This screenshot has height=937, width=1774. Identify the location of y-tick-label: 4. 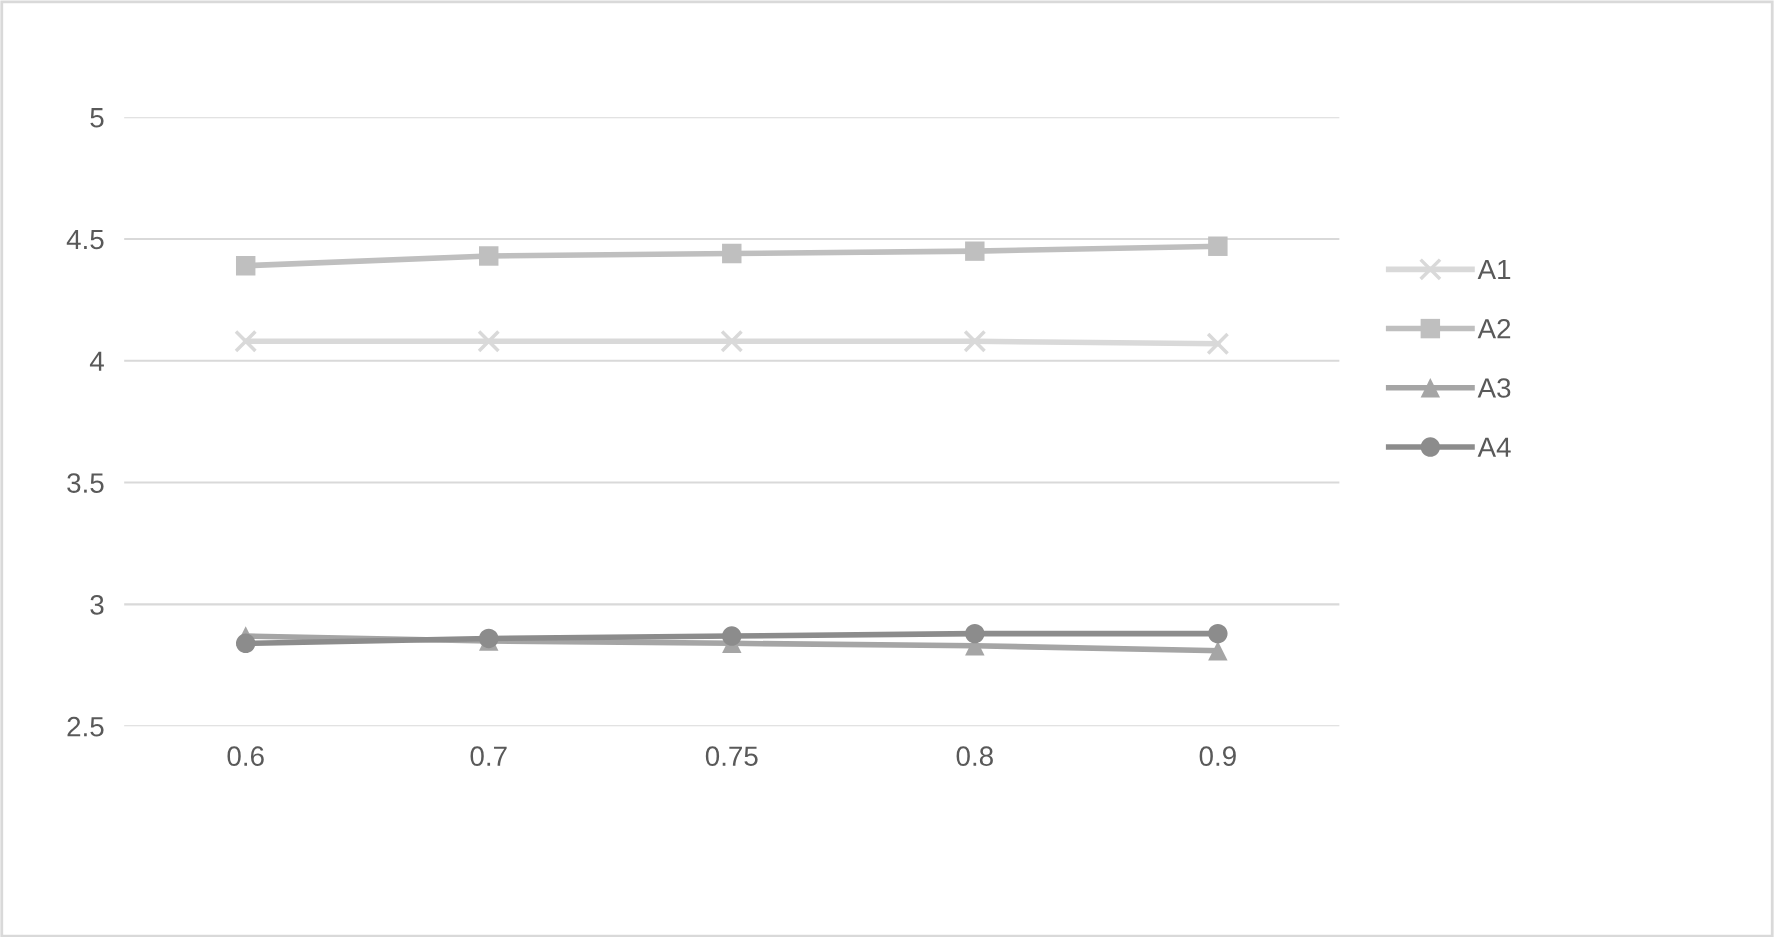
(96, 361).